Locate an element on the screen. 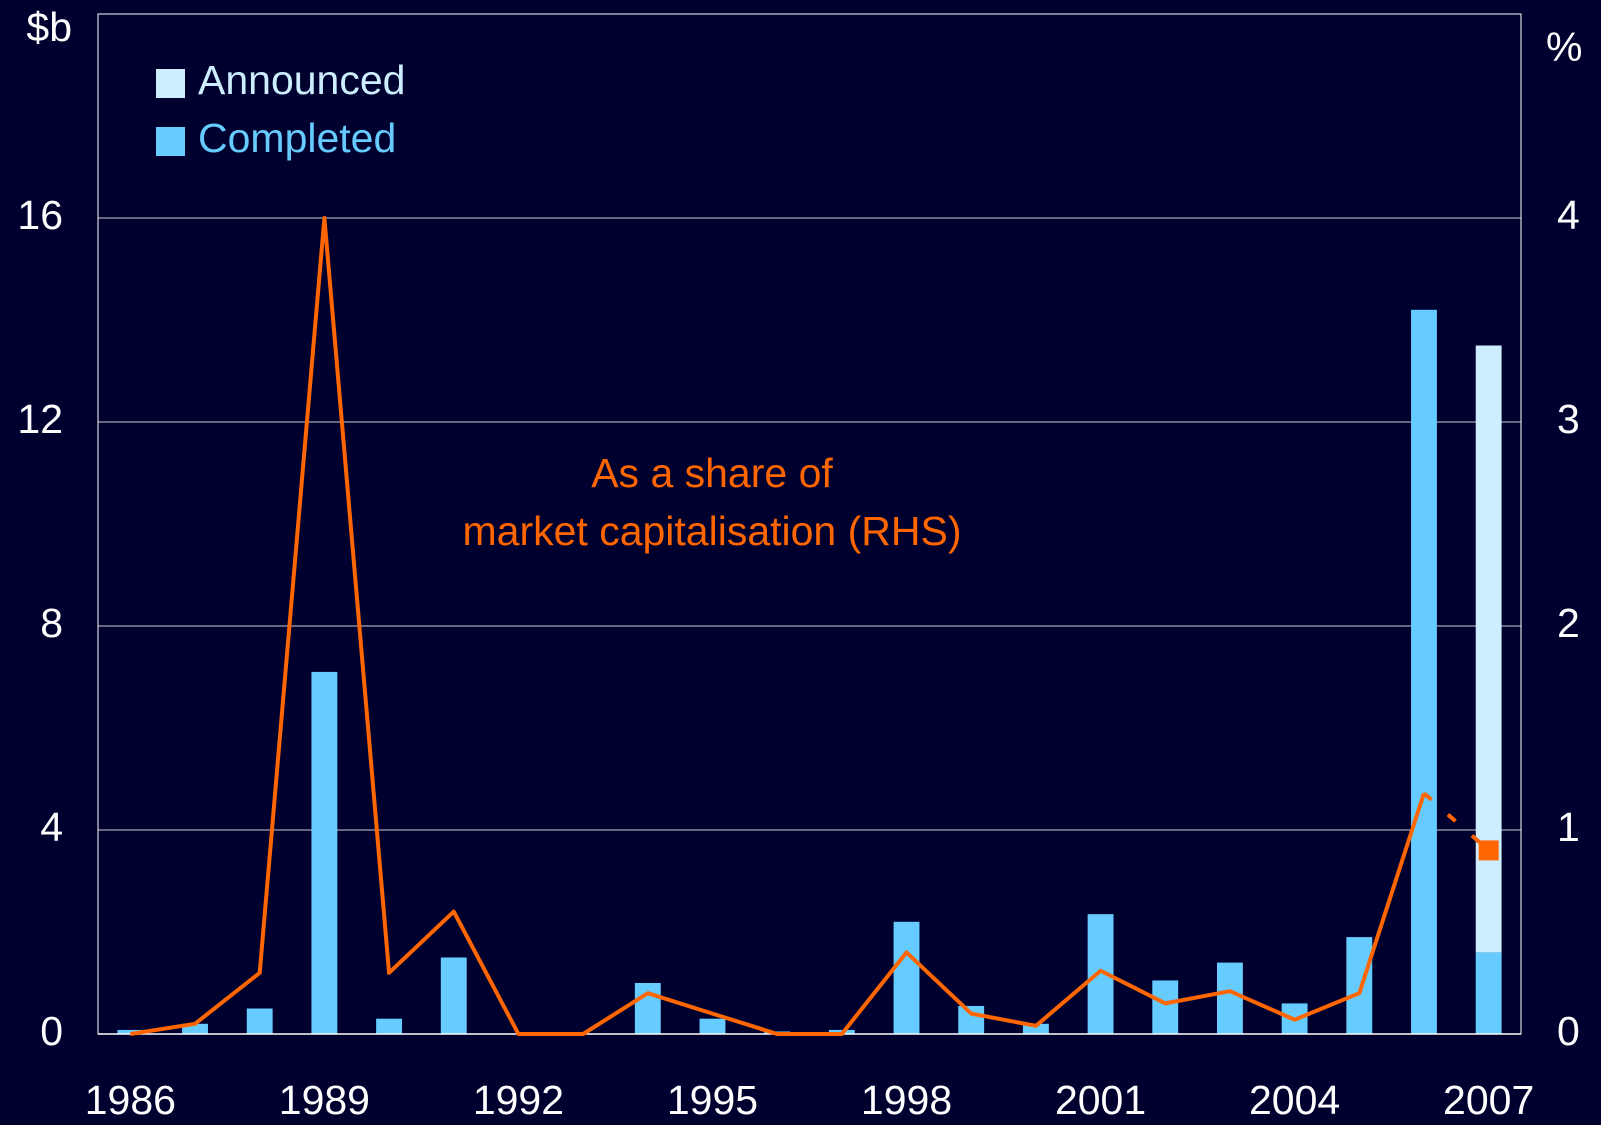  y-tick-label: 8 is located at coordinates (51, 623).